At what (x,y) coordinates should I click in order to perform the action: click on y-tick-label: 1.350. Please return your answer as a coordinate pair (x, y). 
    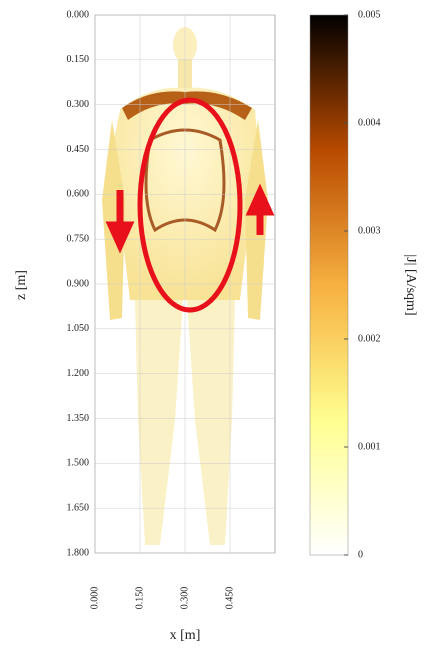
    Looking at the image, I should click on (78, 418).